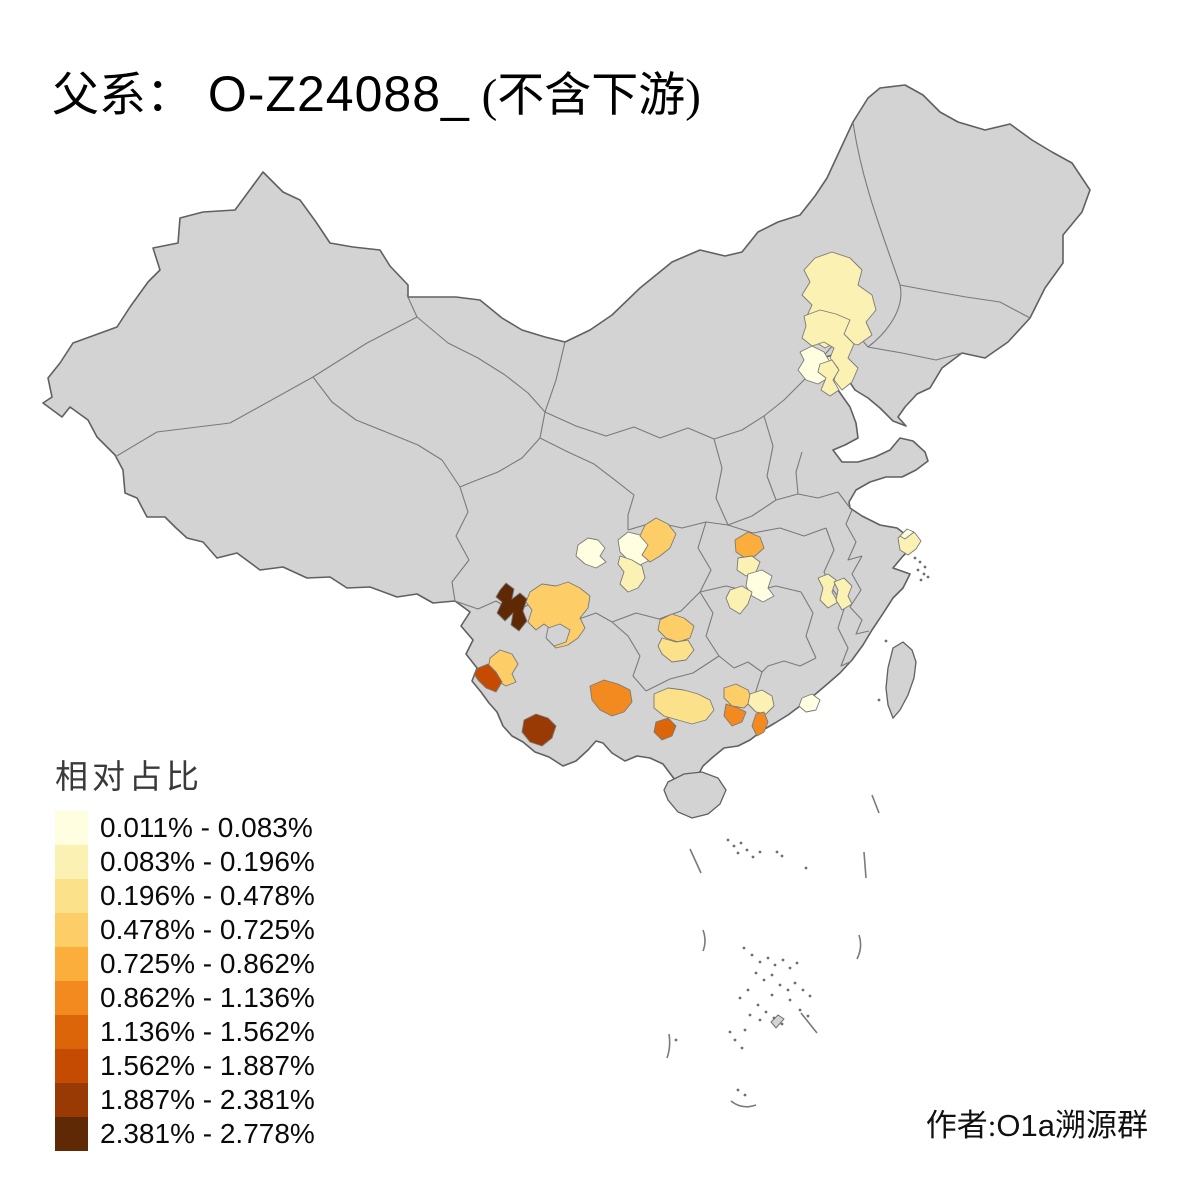  What do you see at coordinates (376, 90) in the screenshot?
I see `page-title: 父系： O-Z24088_ (不含下游)` at bounding box center [376, 90].